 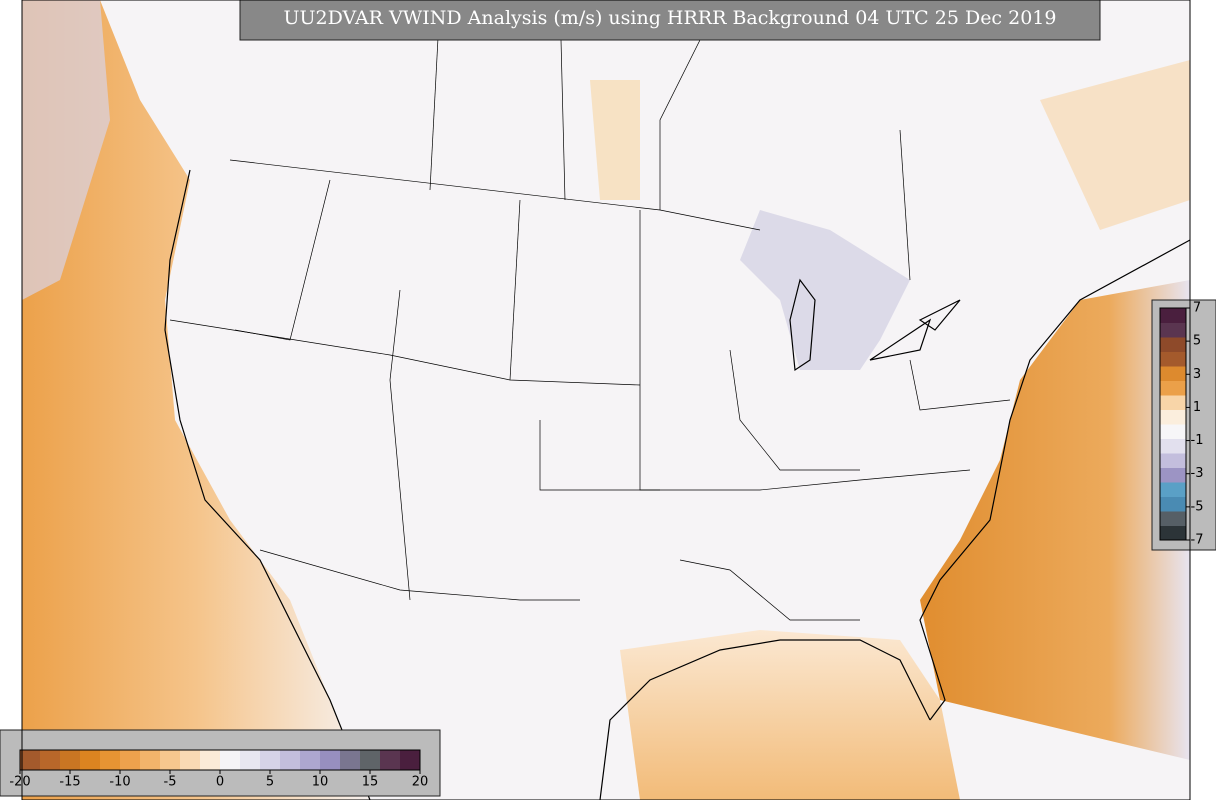 I want to click on colorbar-tick-label: 15, so click(x=370, y=782).